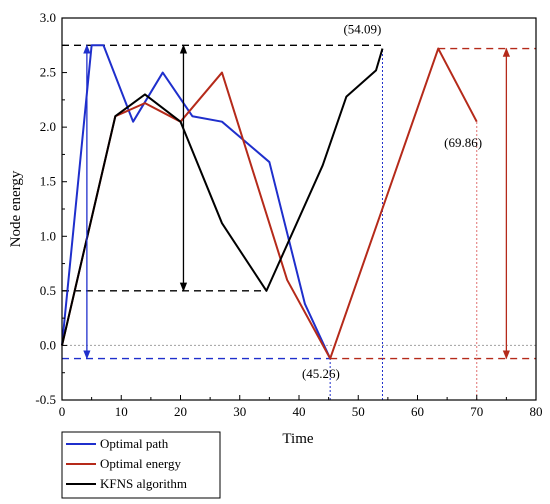 This screenshot has width=550, height=504. Describe the element at coordinates (476, 411) in the screenshot. I see `x-tick-label: 70` at that location.